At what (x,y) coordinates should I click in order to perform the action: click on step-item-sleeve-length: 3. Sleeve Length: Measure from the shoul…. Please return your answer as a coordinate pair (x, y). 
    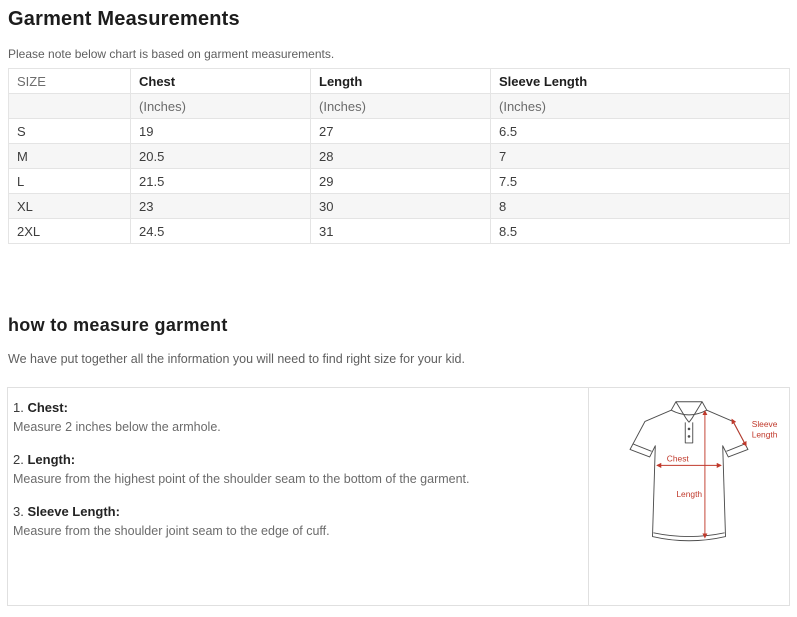
    Looking at the image, I should click on (295, 521).